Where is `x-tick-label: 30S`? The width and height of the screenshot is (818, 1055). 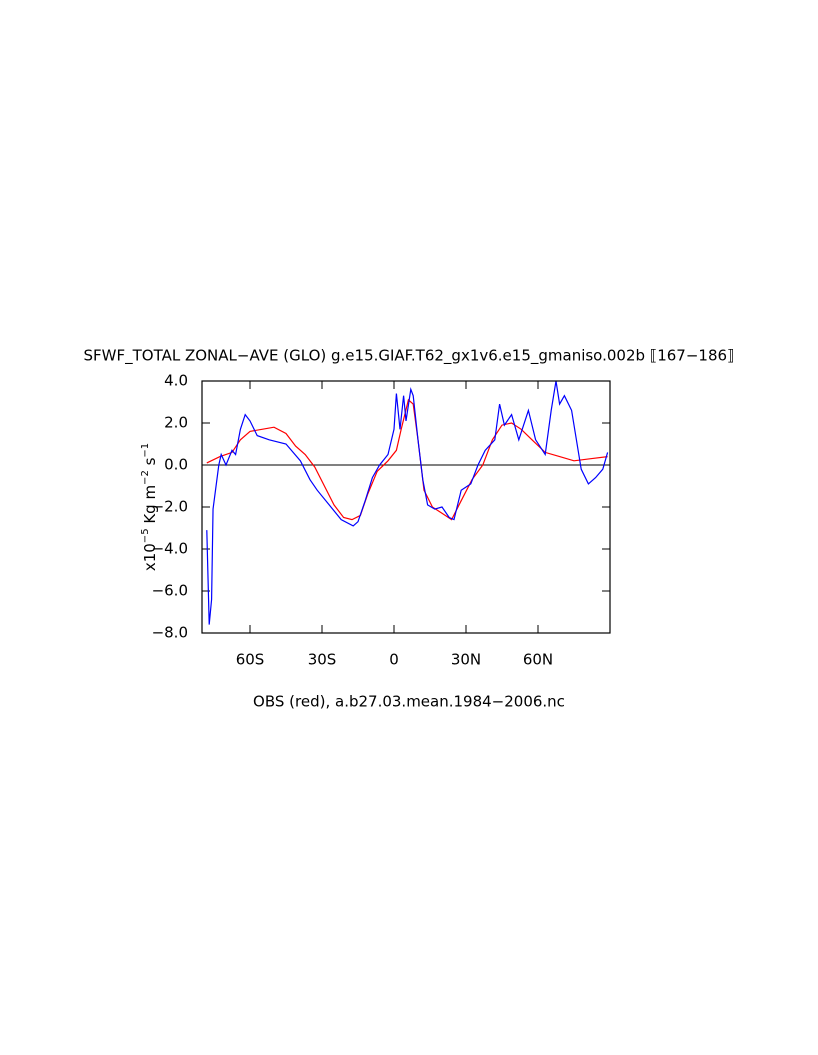
x-tick-label: 30S is located at coordinates (322, 660).